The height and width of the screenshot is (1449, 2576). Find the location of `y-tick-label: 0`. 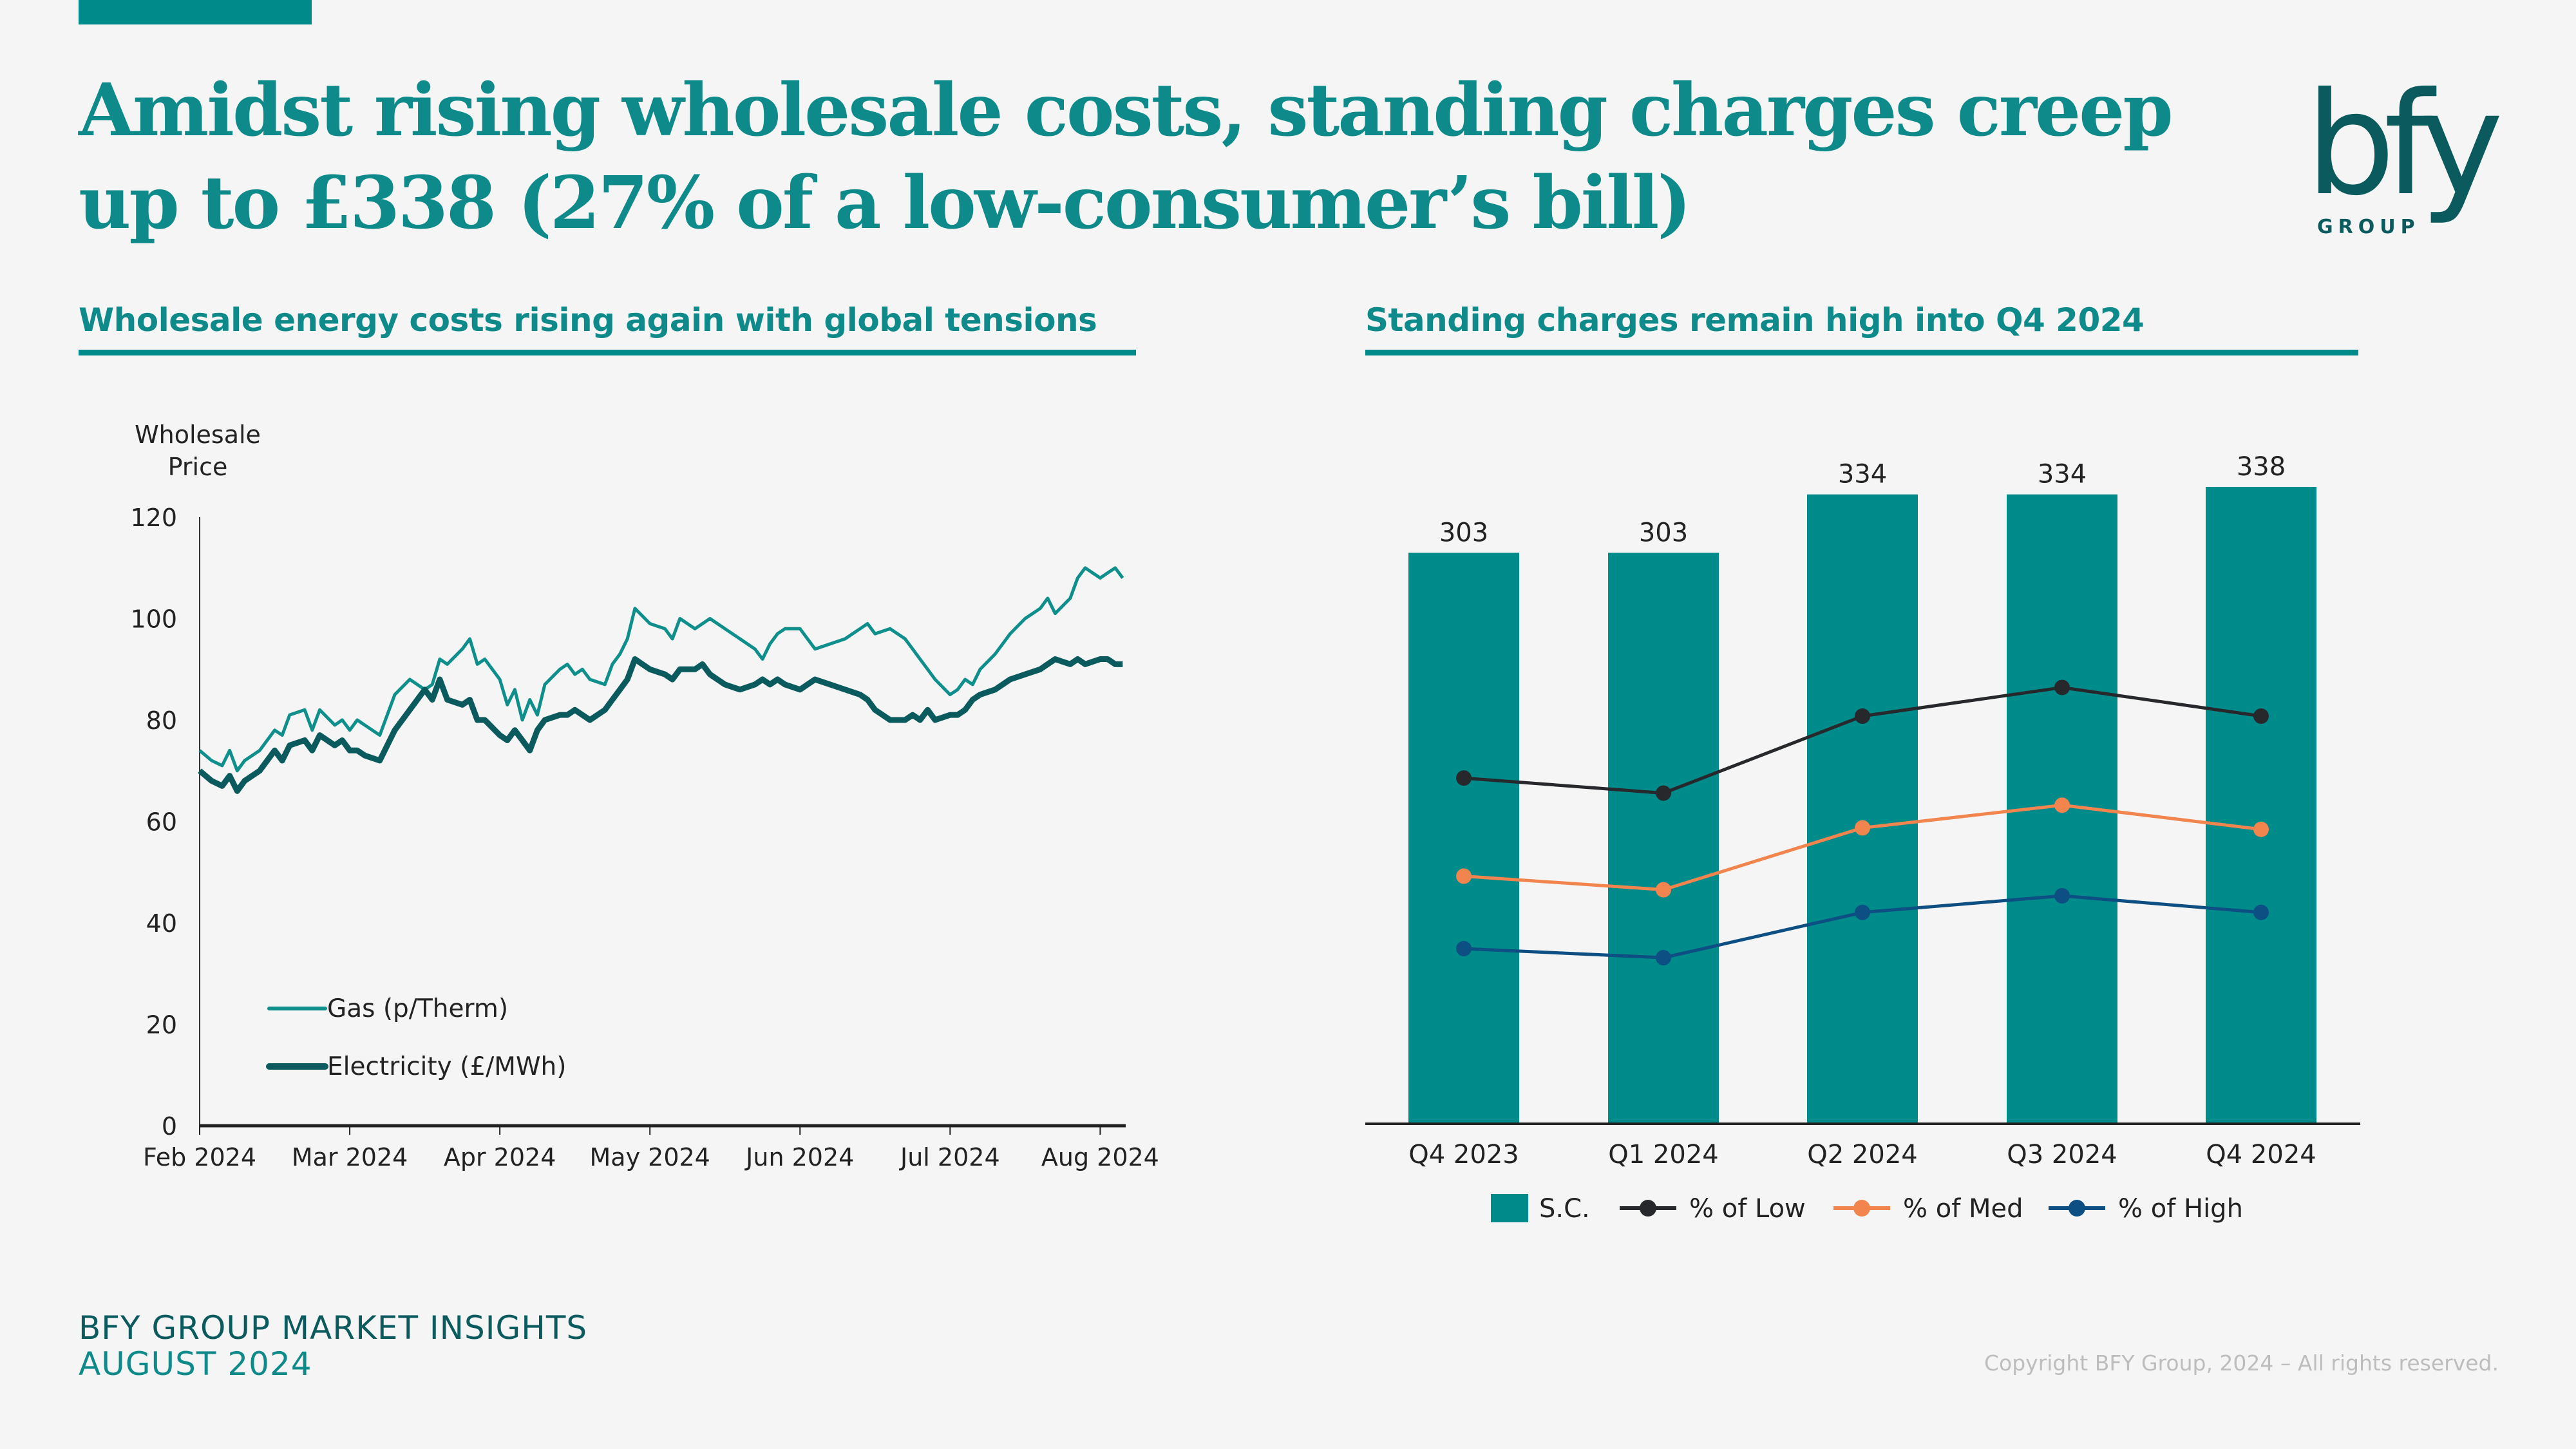

y-tick-label: 0 is located at coordinates (169, 1126).